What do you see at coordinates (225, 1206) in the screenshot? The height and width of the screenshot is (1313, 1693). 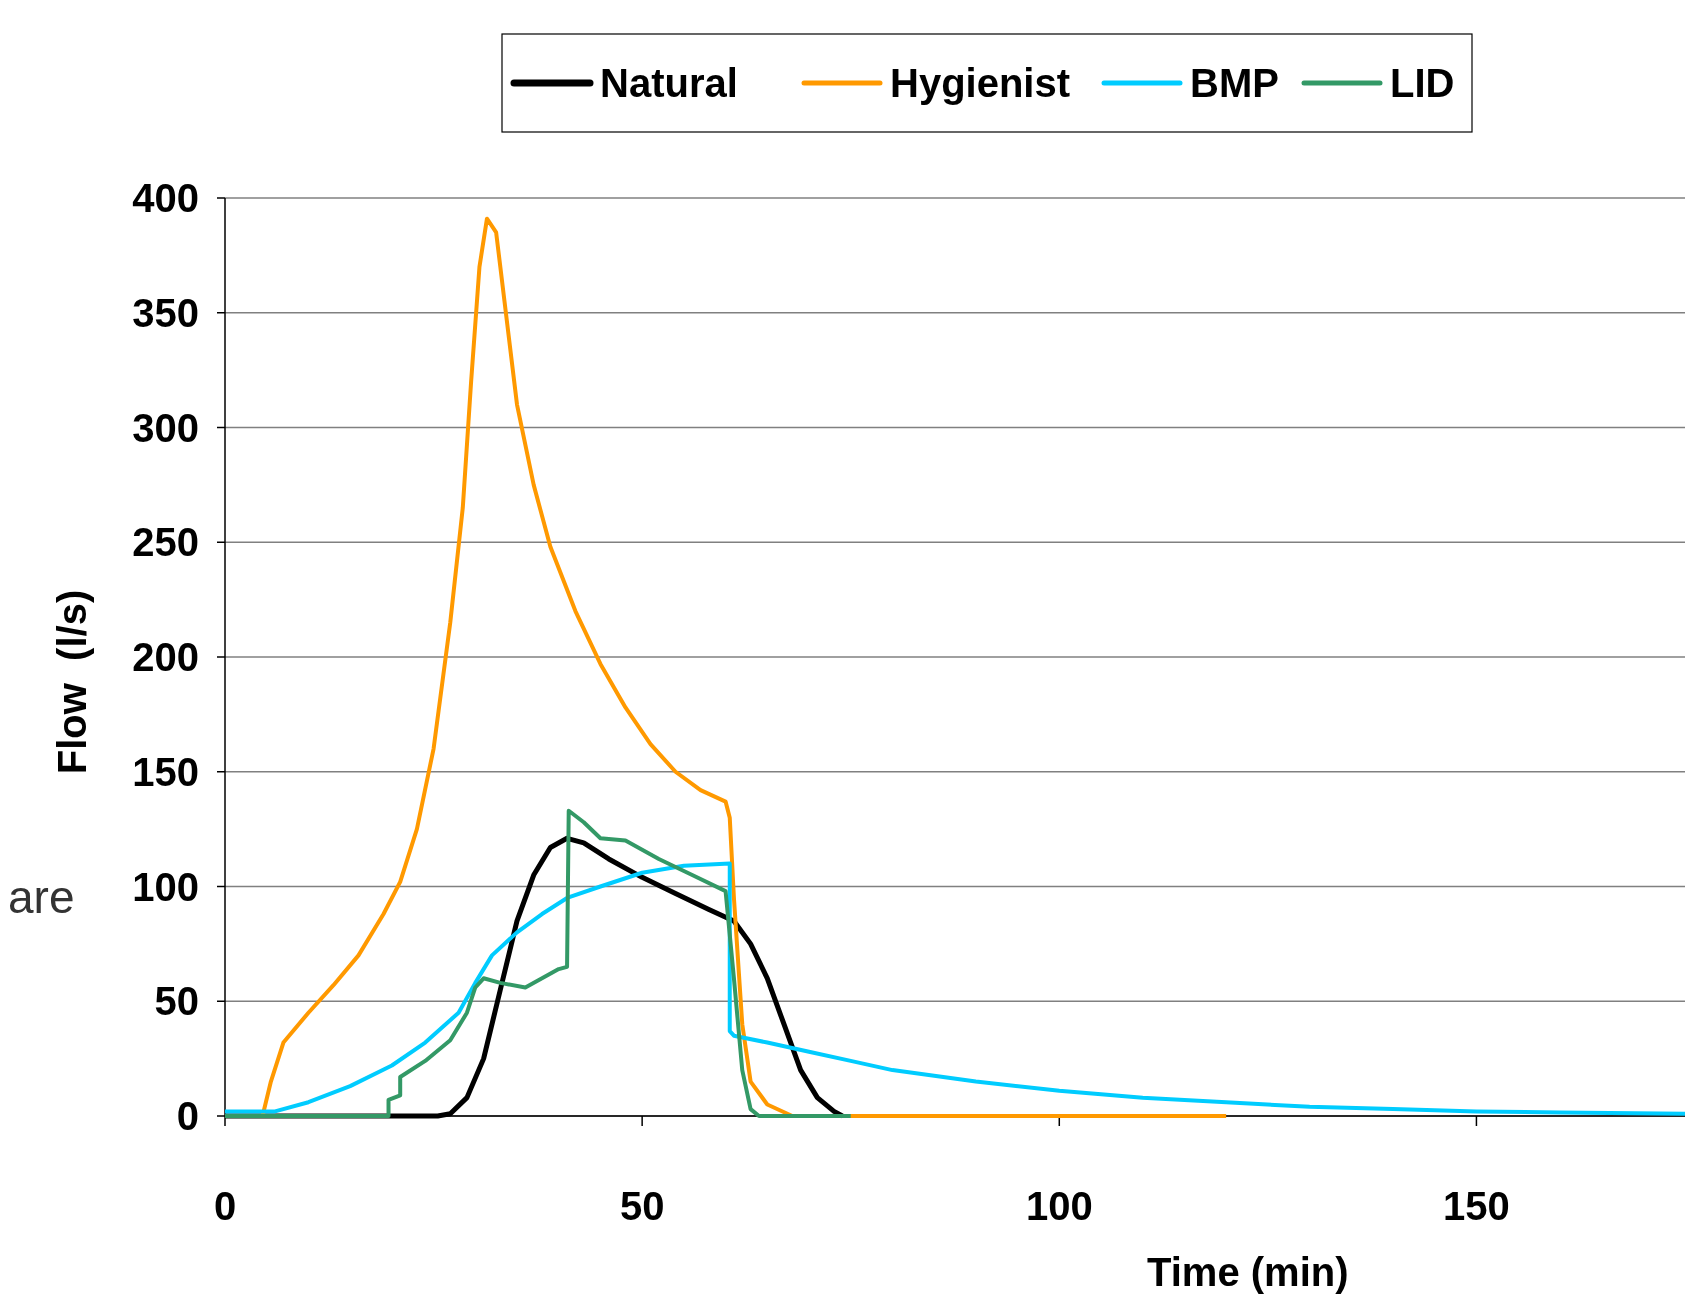 I see `x-tick-label: 0` at bounding box center [225, 1206].